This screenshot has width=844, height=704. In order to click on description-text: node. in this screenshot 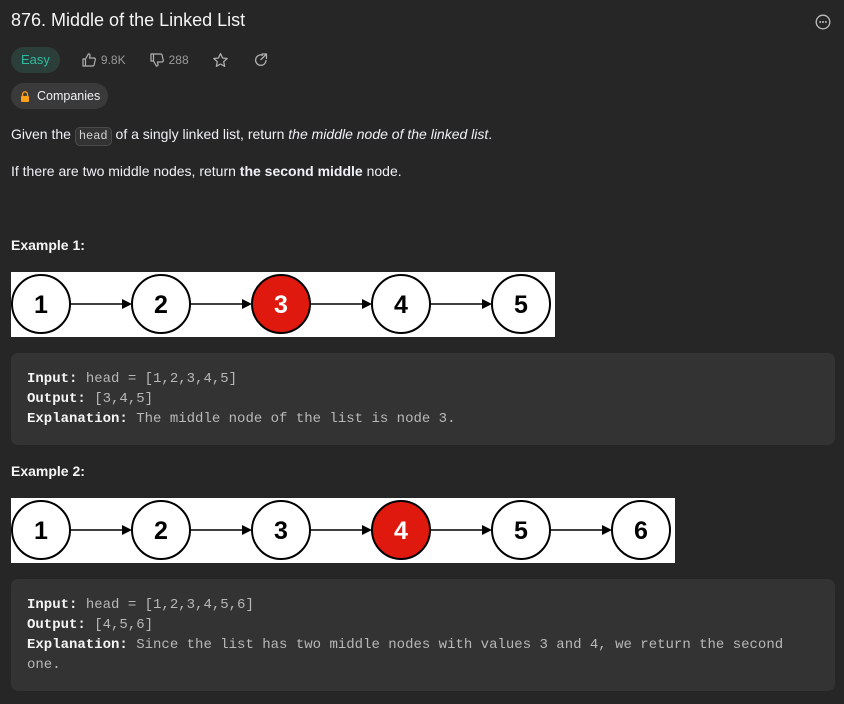, I will do `click(382, 171)`.